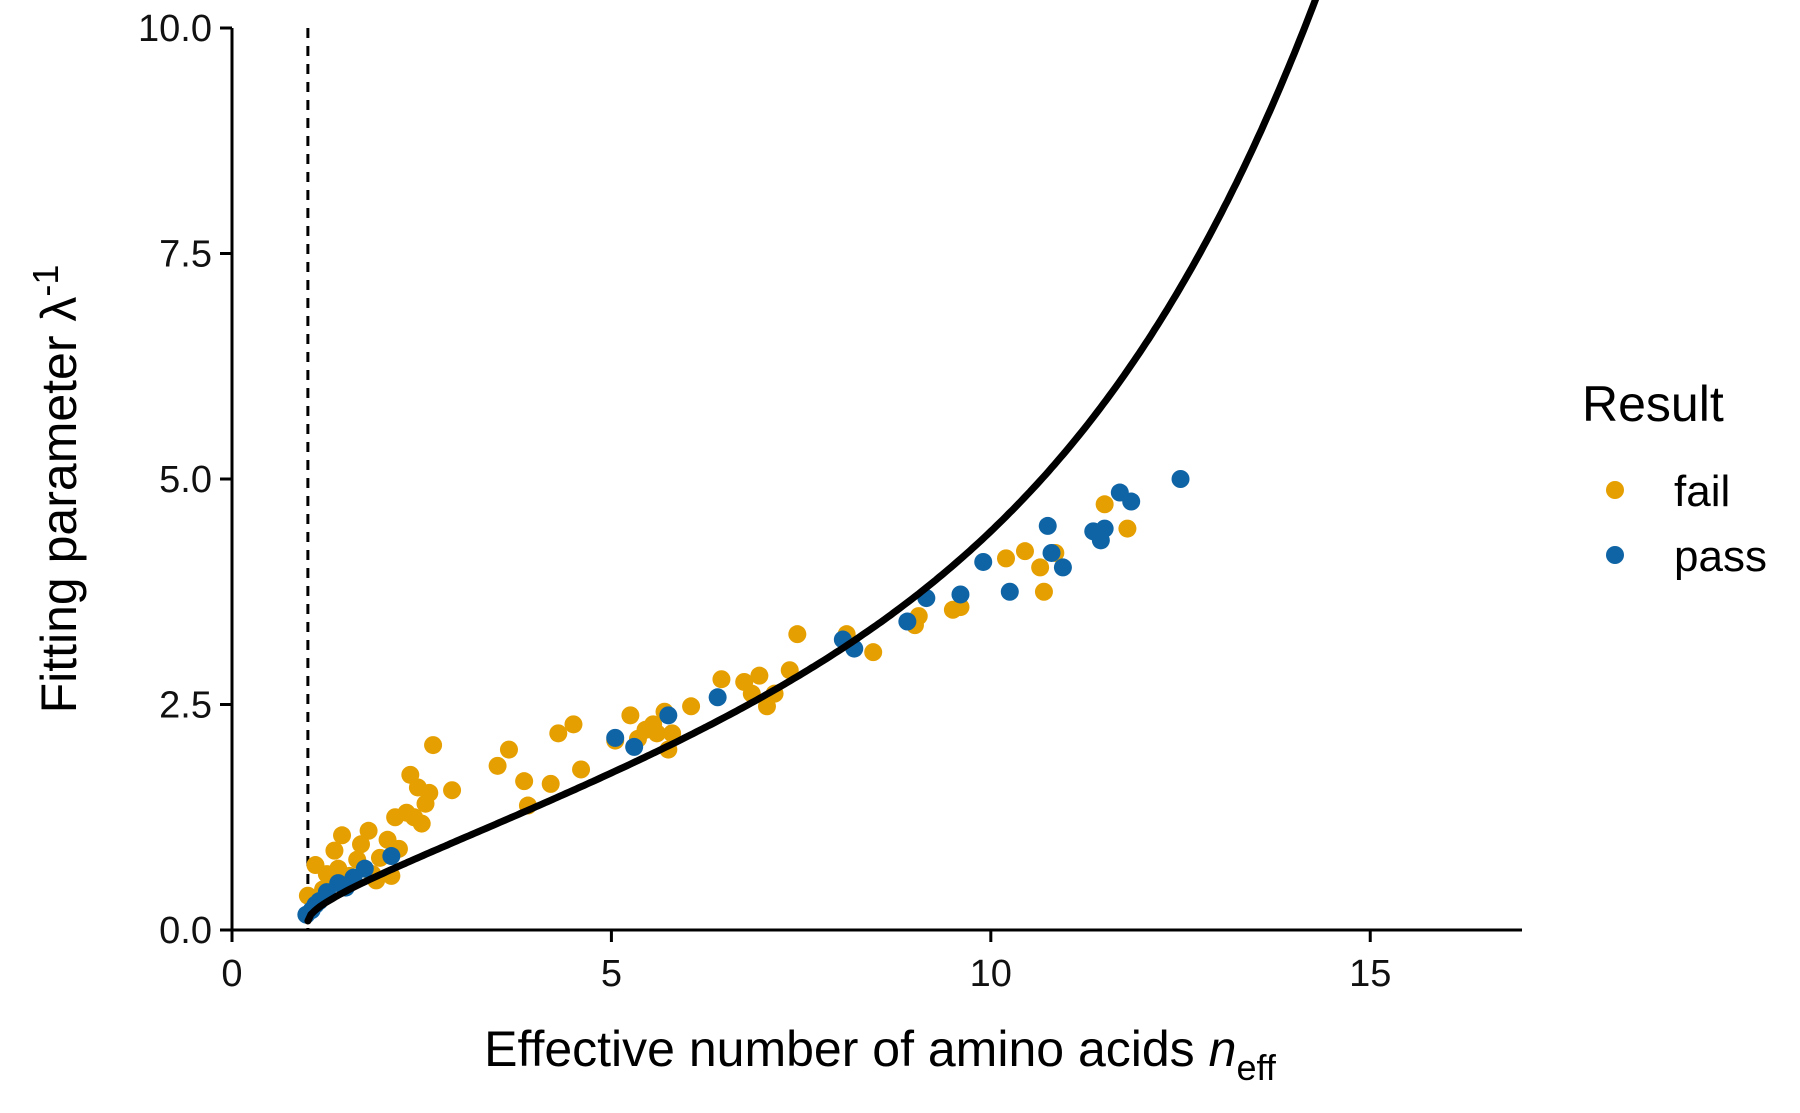 The image size is (1800, 1113). Describe the element at coordinates (185, 931) in the screenshot. I see `y-tick-label: 0.0` at that location.